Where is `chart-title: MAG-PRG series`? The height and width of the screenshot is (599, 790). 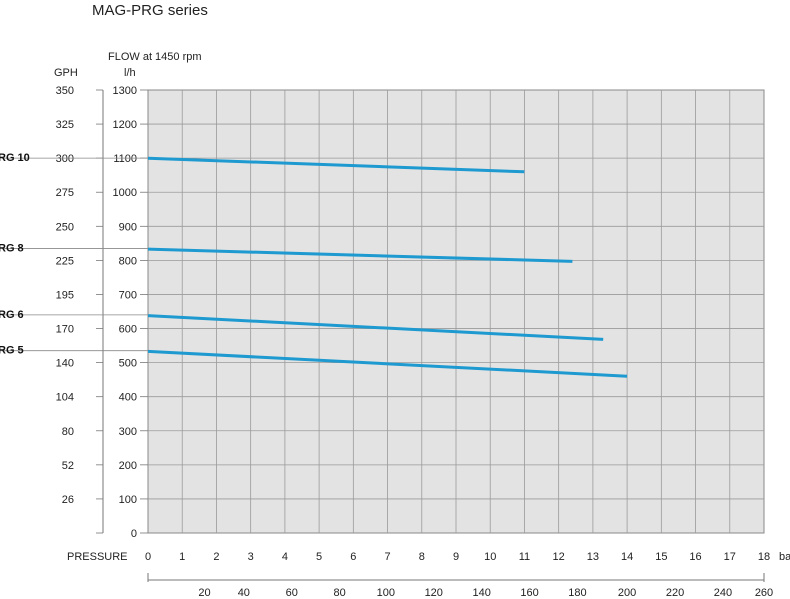
chart-title: MAG-PRG series is located at coordinates (150, 10).